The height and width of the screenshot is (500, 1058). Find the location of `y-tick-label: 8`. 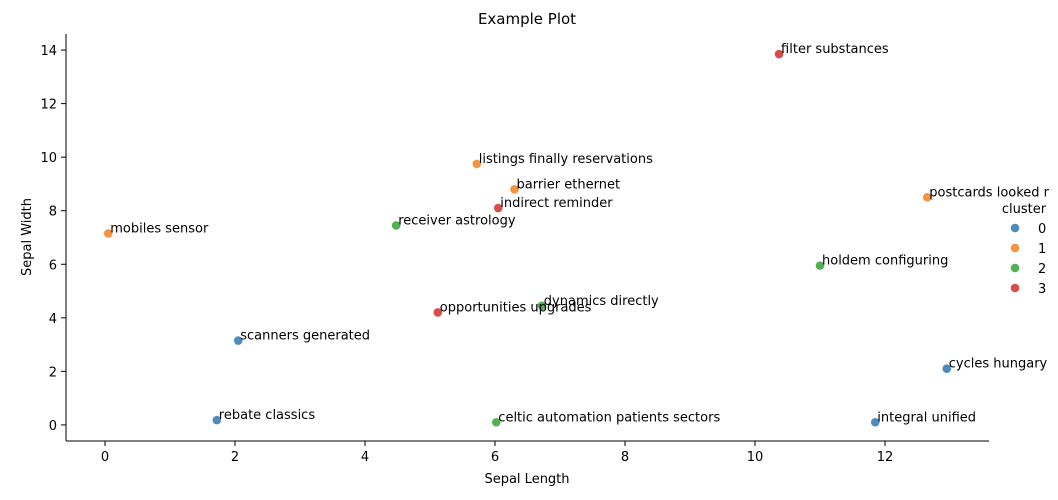

y-tick-label: 8 is located at coordinates (53, 212).